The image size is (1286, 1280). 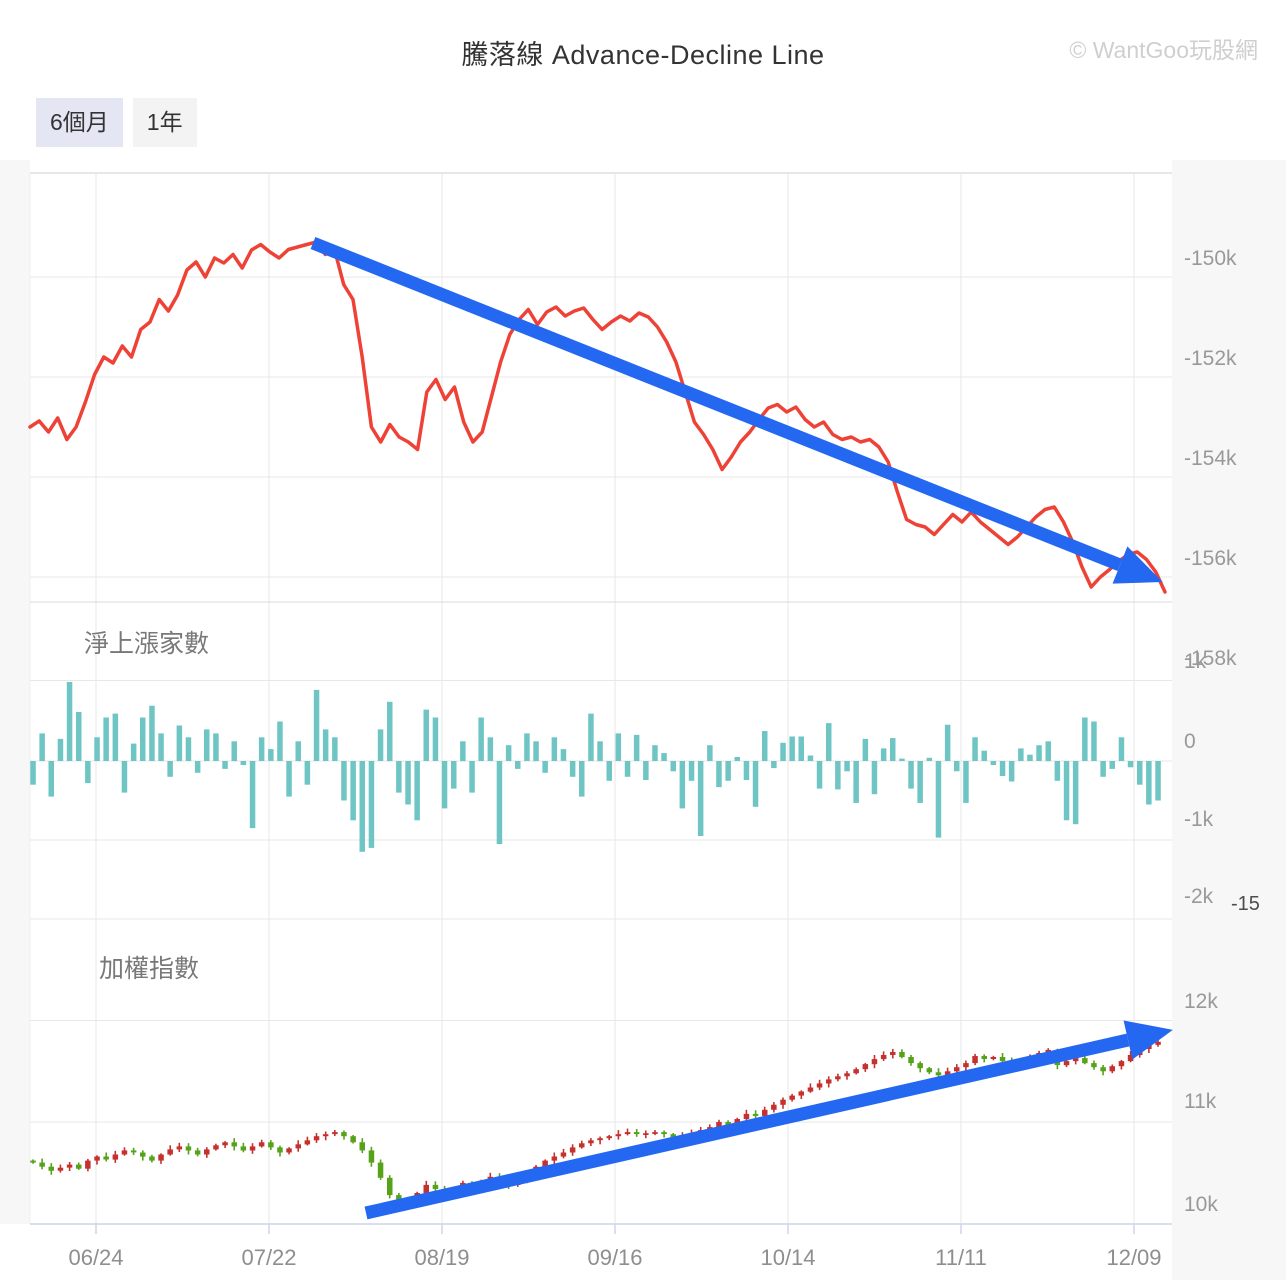 What do you see at coordinates (1190, 741) in the screenshot?
I see `y-axis-label: 0` at bounding box center [1190, 741].